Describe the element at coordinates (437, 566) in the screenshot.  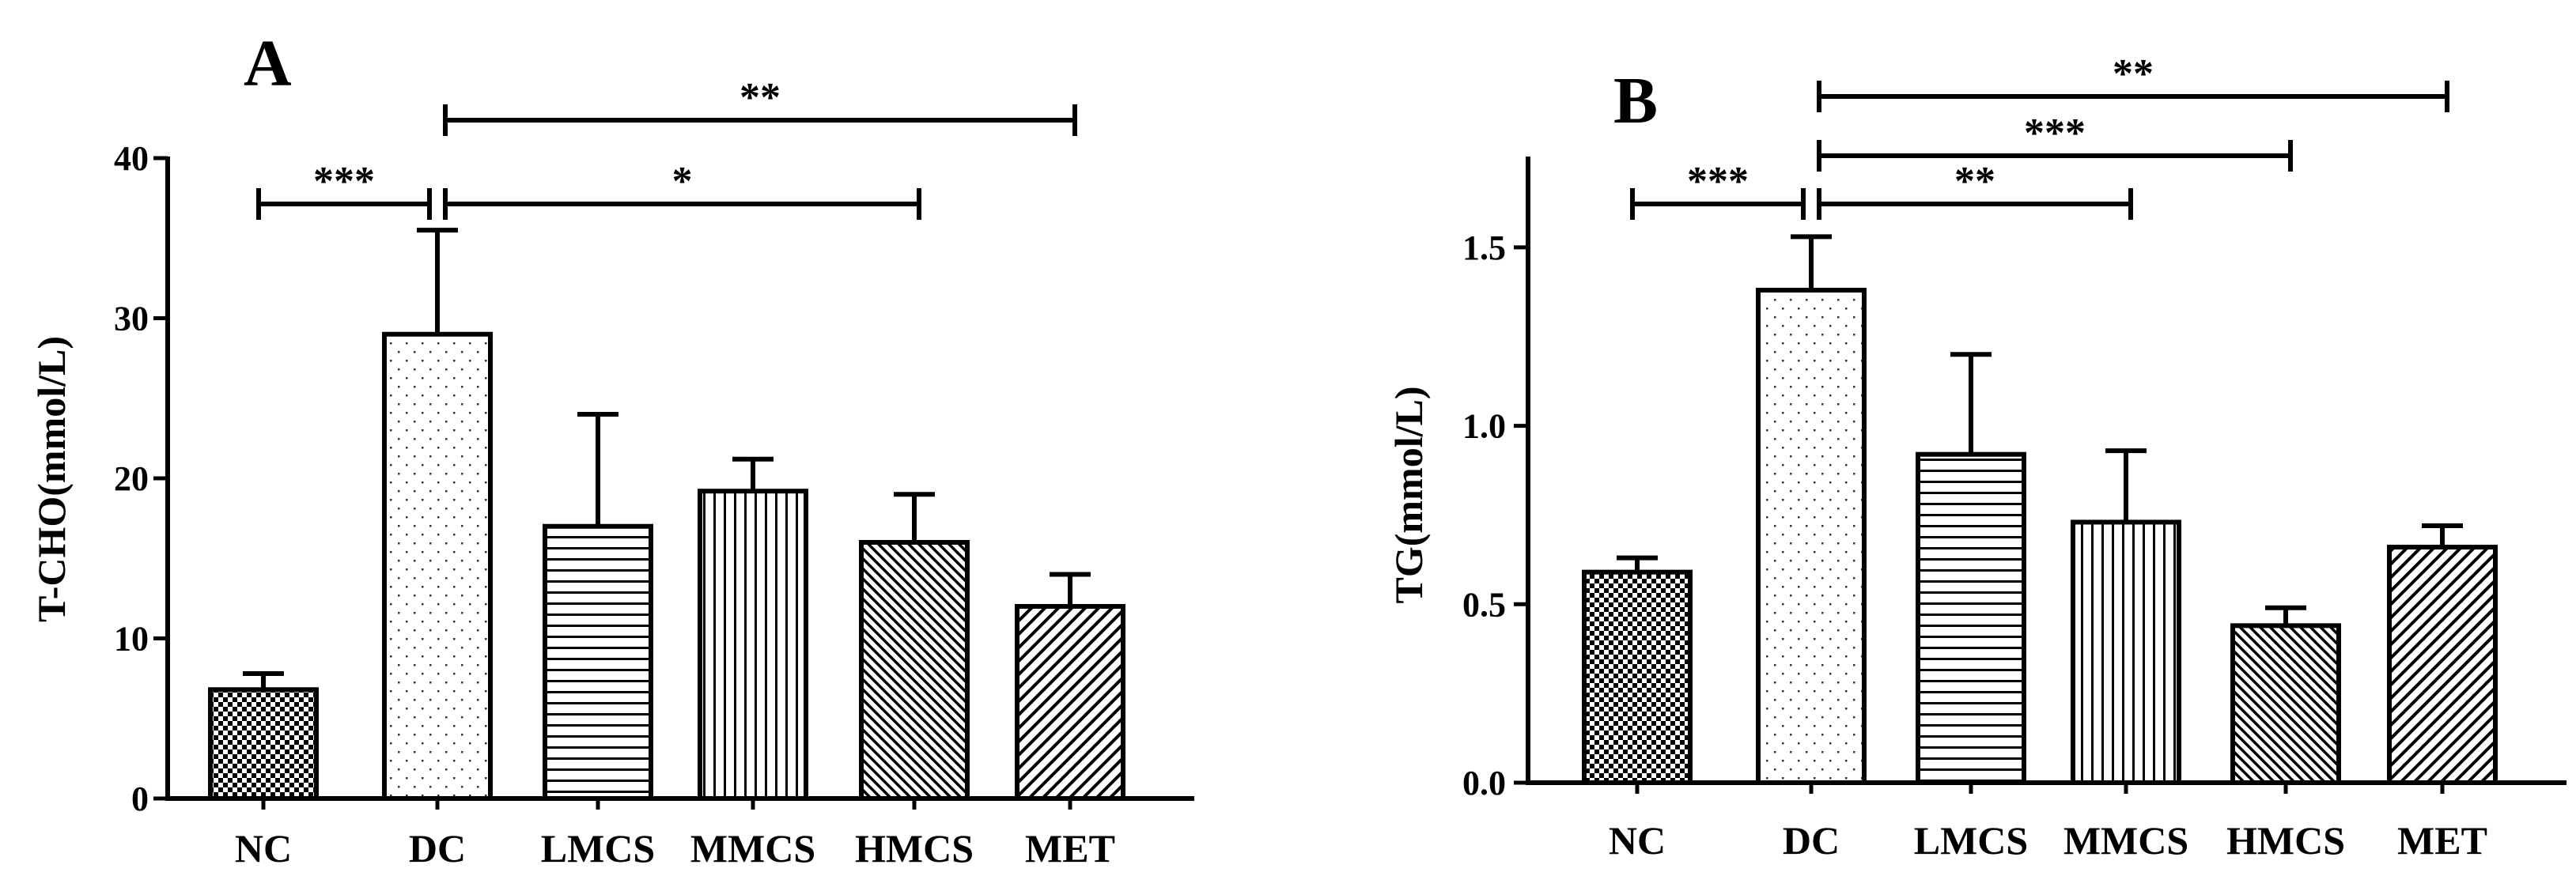
I see `panel-a-bar-dc` at that location.